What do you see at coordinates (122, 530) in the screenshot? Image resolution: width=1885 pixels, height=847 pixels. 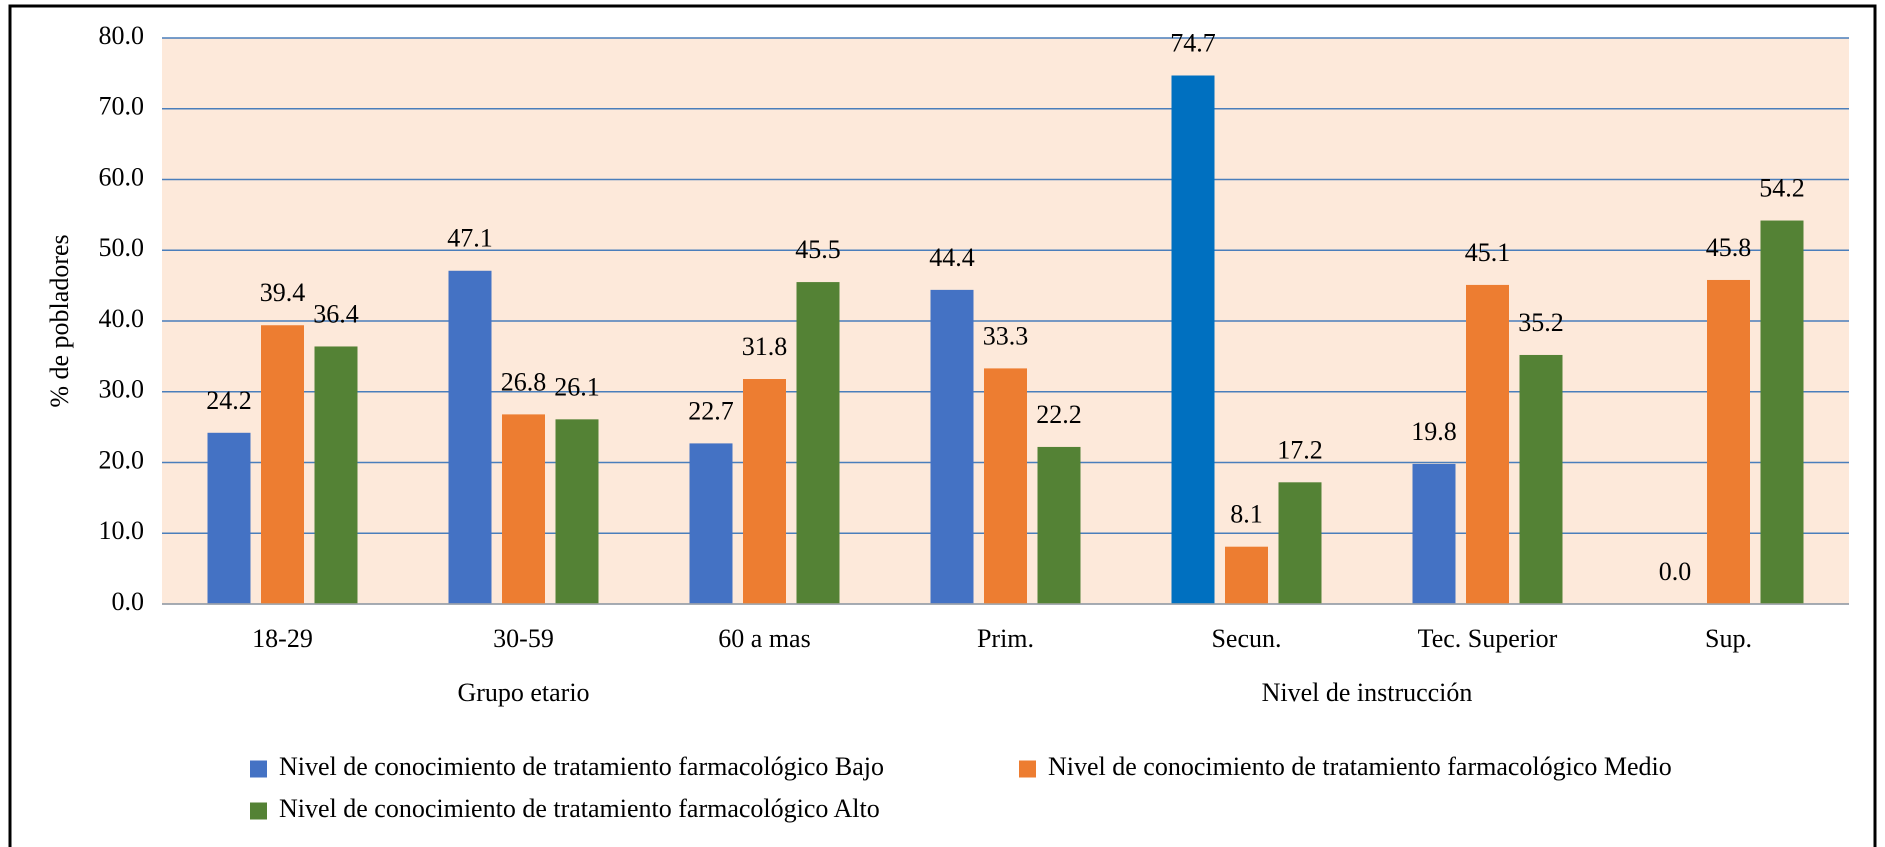 I see `y-tick-label: 10.0` at bounding box center [122, 530].